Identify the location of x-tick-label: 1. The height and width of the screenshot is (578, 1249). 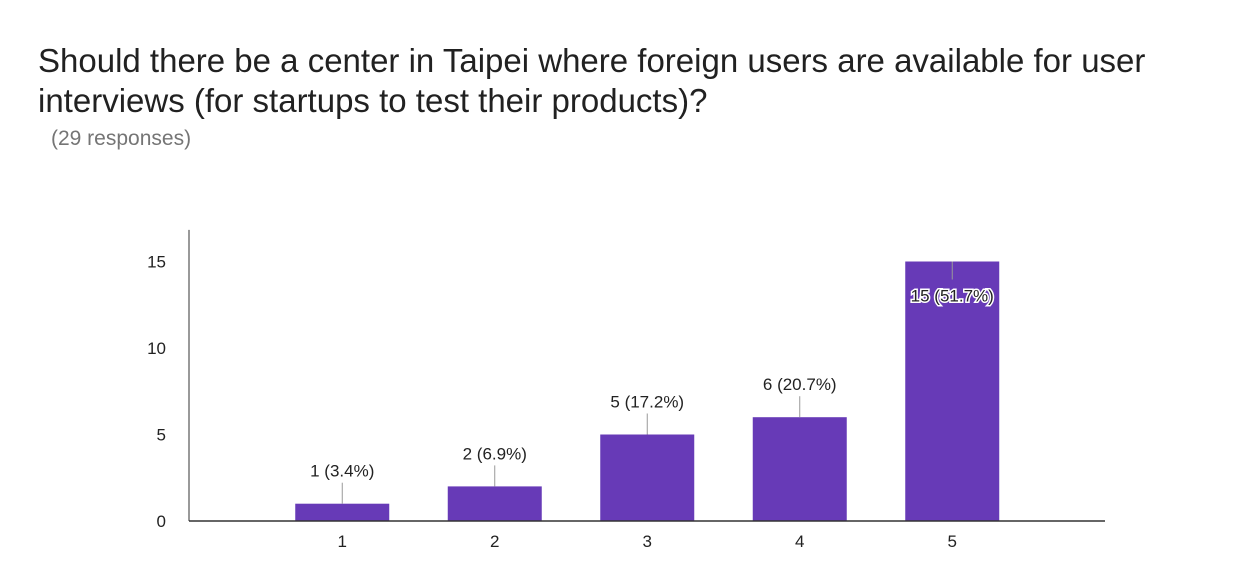
(342, 541).